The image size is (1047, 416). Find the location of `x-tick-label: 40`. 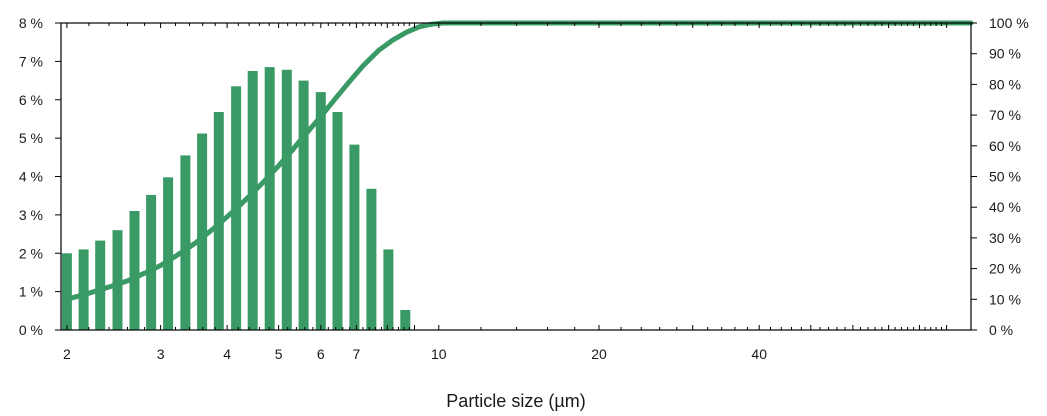

x-tick-label: 40 is located at coordinates (759, 354).